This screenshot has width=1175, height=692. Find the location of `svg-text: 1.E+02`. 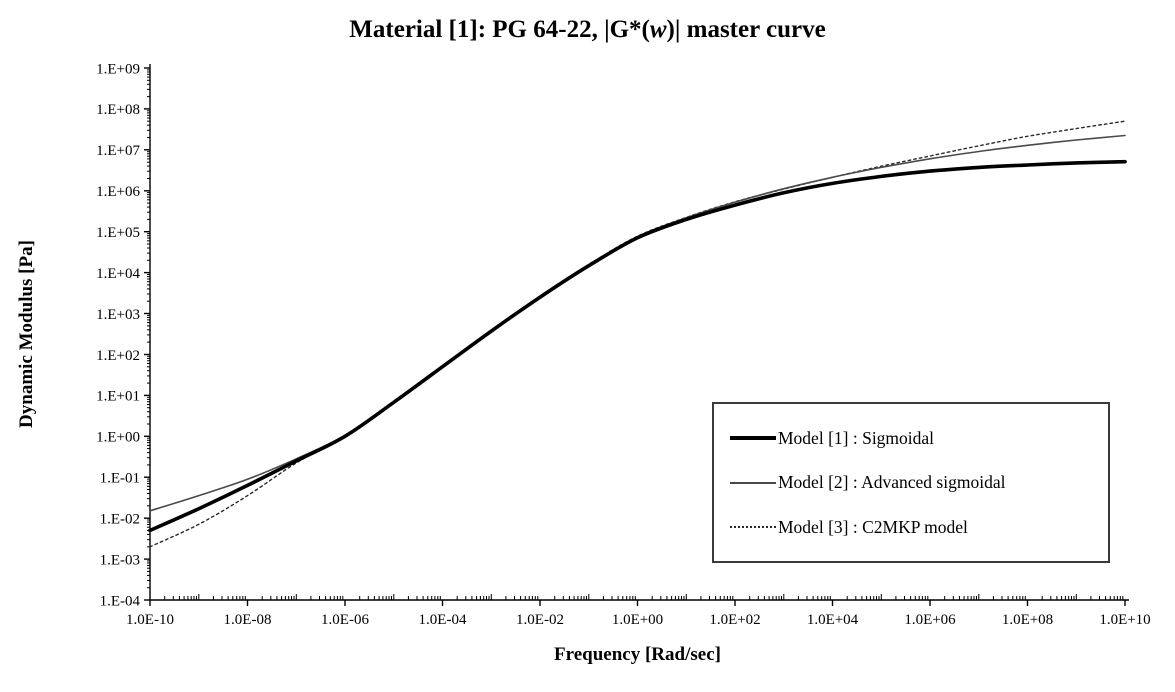

svg-text: 1.E+02 is located at coordinates (118, 356).